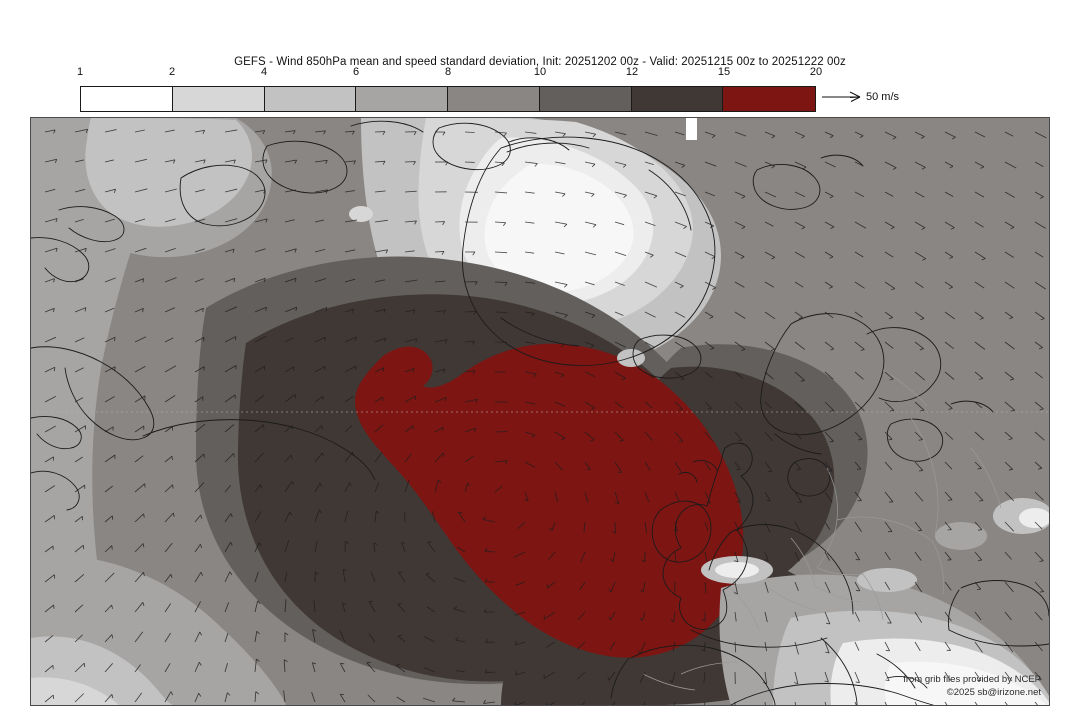 The image size is (1080, 718). Describe the element at coordinates (172, 72) in the screenshot. I see `colorbar-tick-2: 2` at that location.